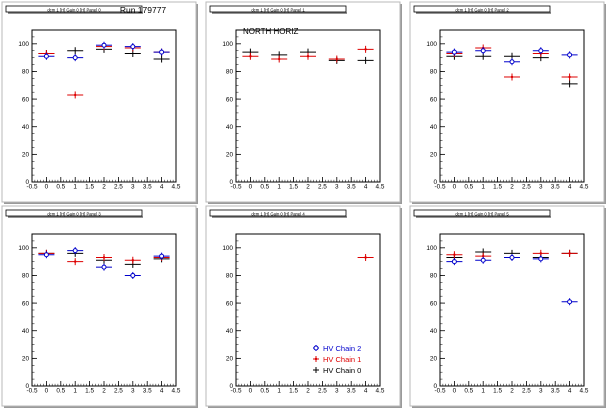 This screenshot has height=410, width=606. What do you see at coordinates (316, 348) in the screenshot?
I see `legend-chain2-marker` at bounding box center [316, 348].